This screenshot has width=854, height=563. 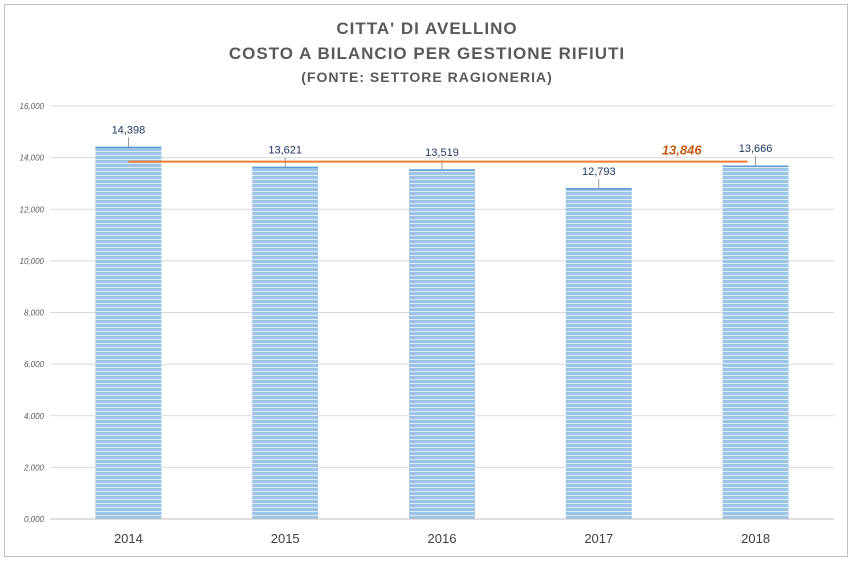 What do you see at coordinates (755, 538) in the screenshot?
I see `x-tick-label: 2018` at bounding box center [755, 538].